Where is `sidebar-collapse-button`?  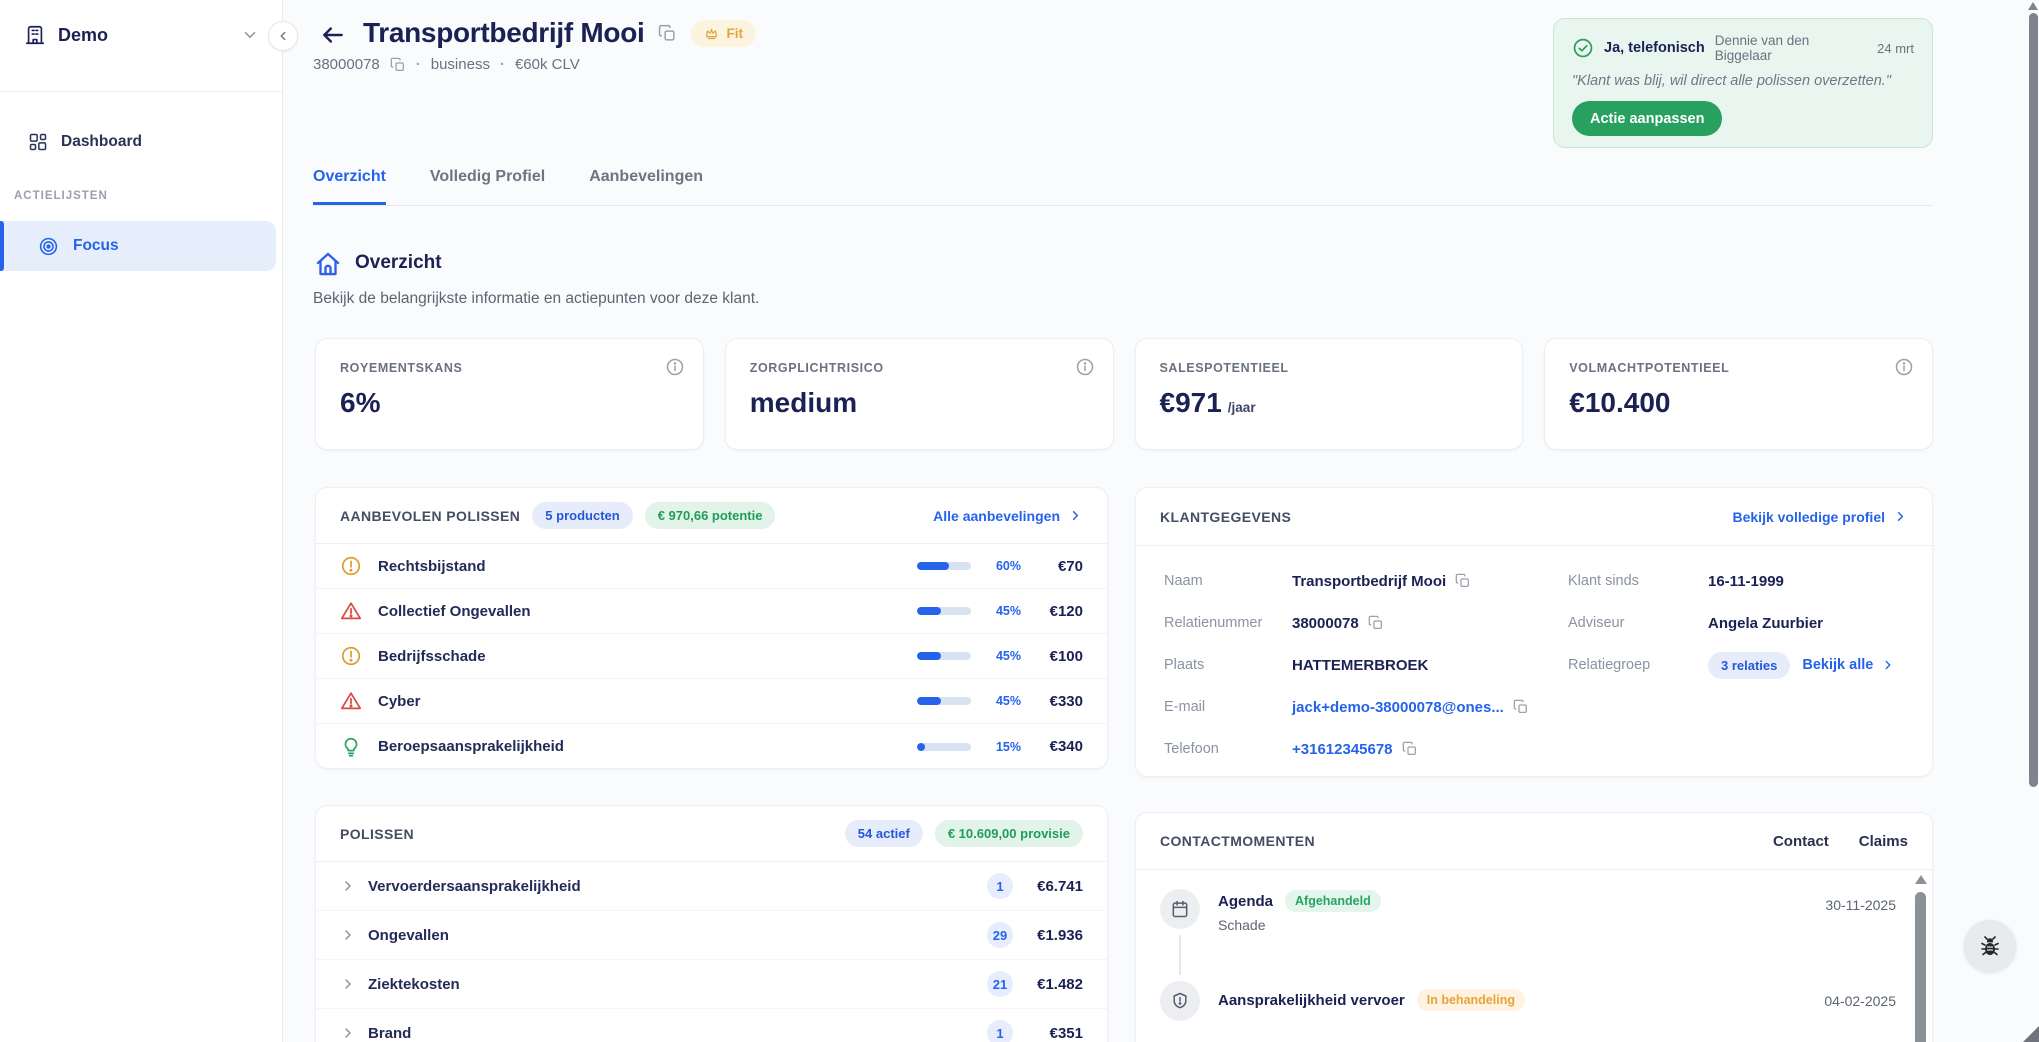 sidebar-collapse-button is located at coordinates (283, 36).